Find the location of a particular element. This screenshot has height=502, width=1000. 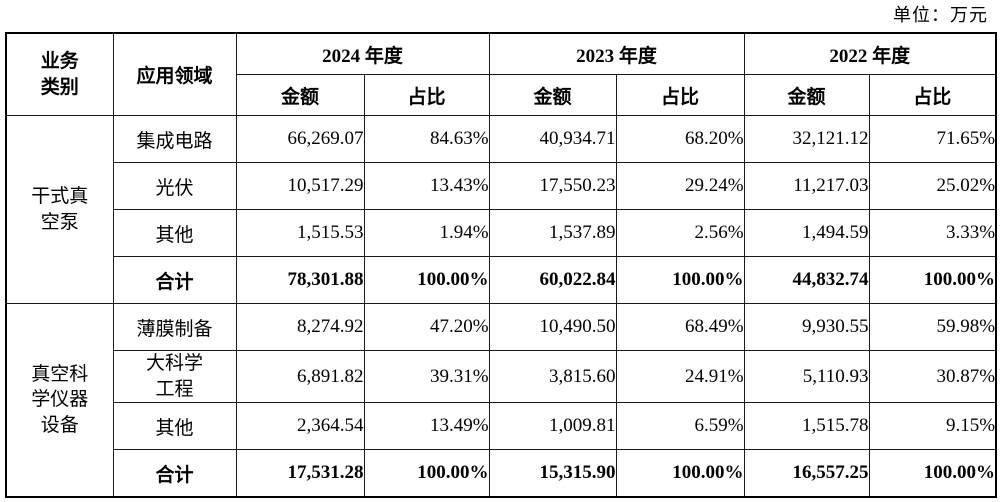

amount-cell: 8,274.92 is located at coordinates (300, 327).